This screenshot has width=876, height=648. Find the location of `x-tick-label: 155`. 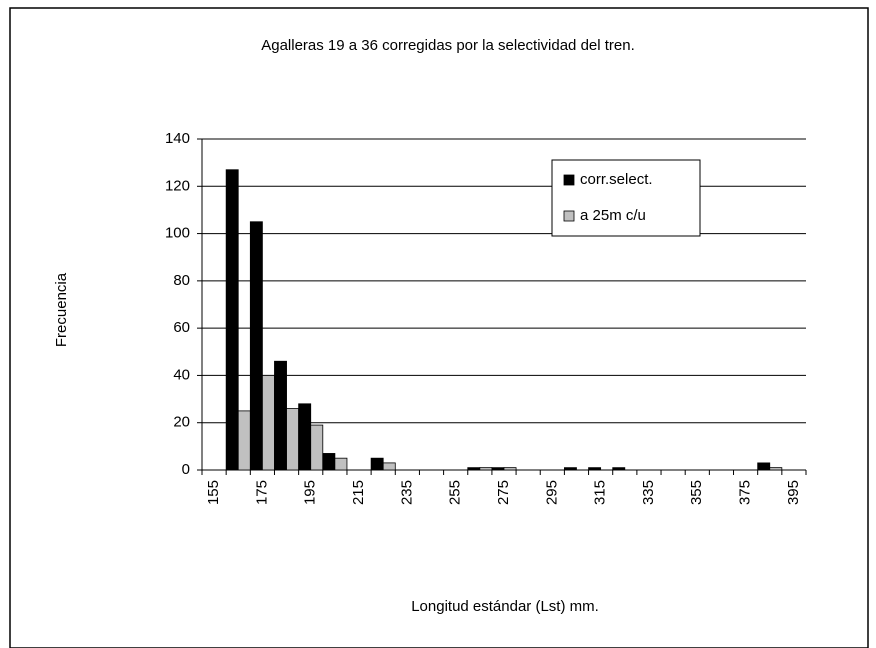

x-tick-label: 155 is located at coordinates (213, 492).